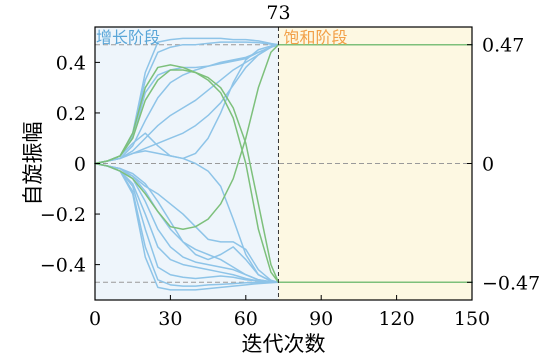 Image resolution: width=544 pixels, height=357 pixels. What do you see at coordinates (170, 319) in the screenshot?
I see `x-tick-label-1: 30` at bounding box center [170, 319].